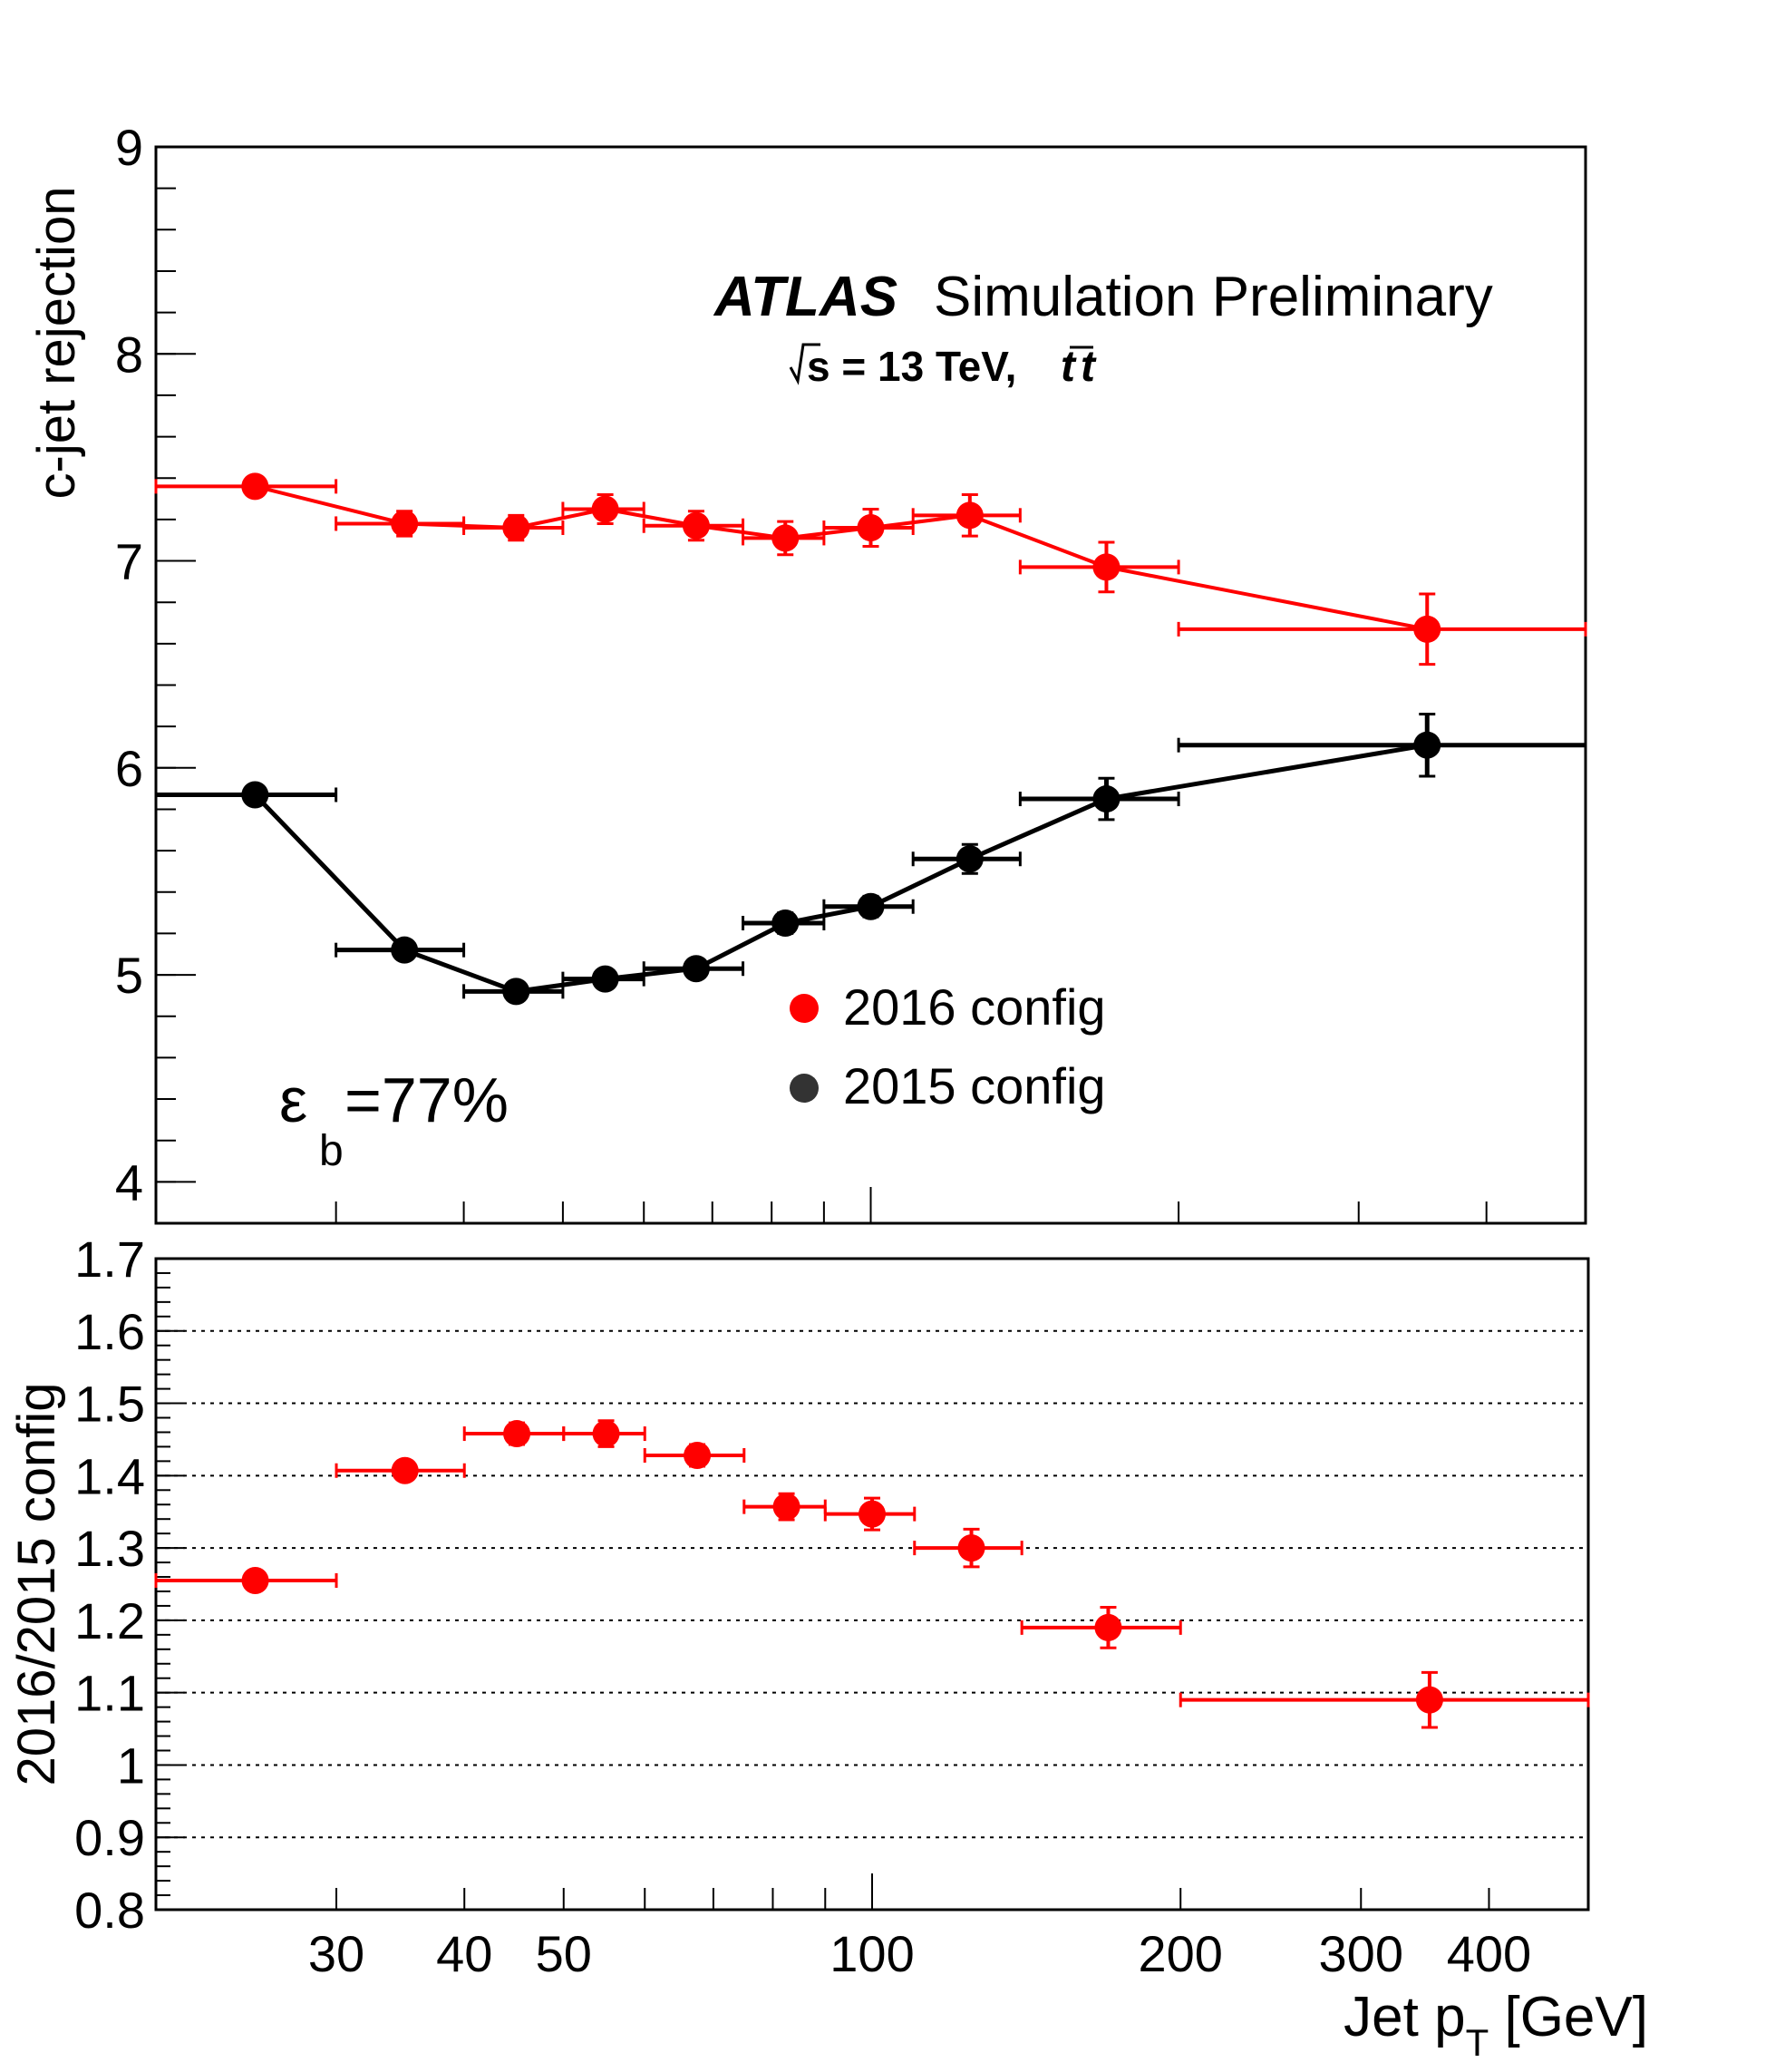 Image resolution: width=1785 pixels, height=2072 pixels. Describe the element at coordinates (948, 1046) in the screenshot. I see `legend: 2016 config 2015 config` at that location.